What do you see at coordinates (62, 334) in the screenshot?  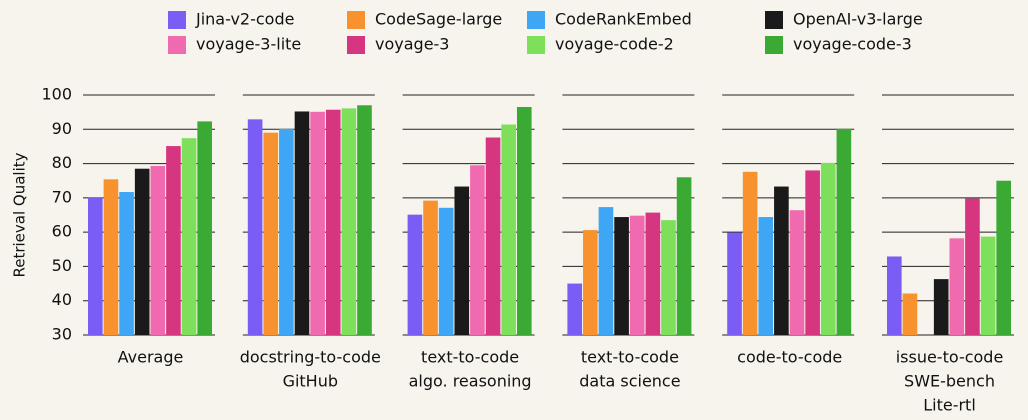 I see `y-tick-label: 30` at bounding box center [62, 334].